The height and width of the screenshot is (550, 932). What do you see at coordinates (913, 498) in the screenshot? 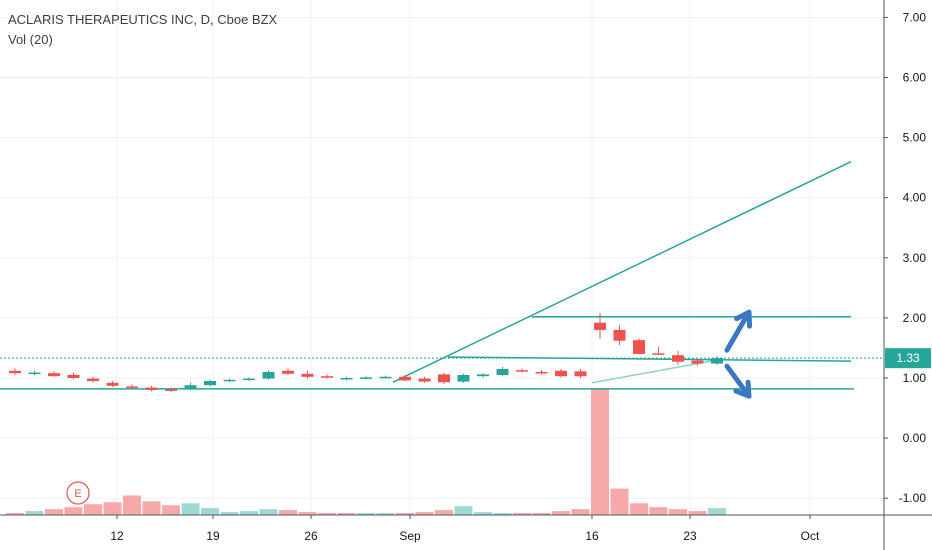
I see `y-tick-label: -1.00` at bounding box center [913, 498].